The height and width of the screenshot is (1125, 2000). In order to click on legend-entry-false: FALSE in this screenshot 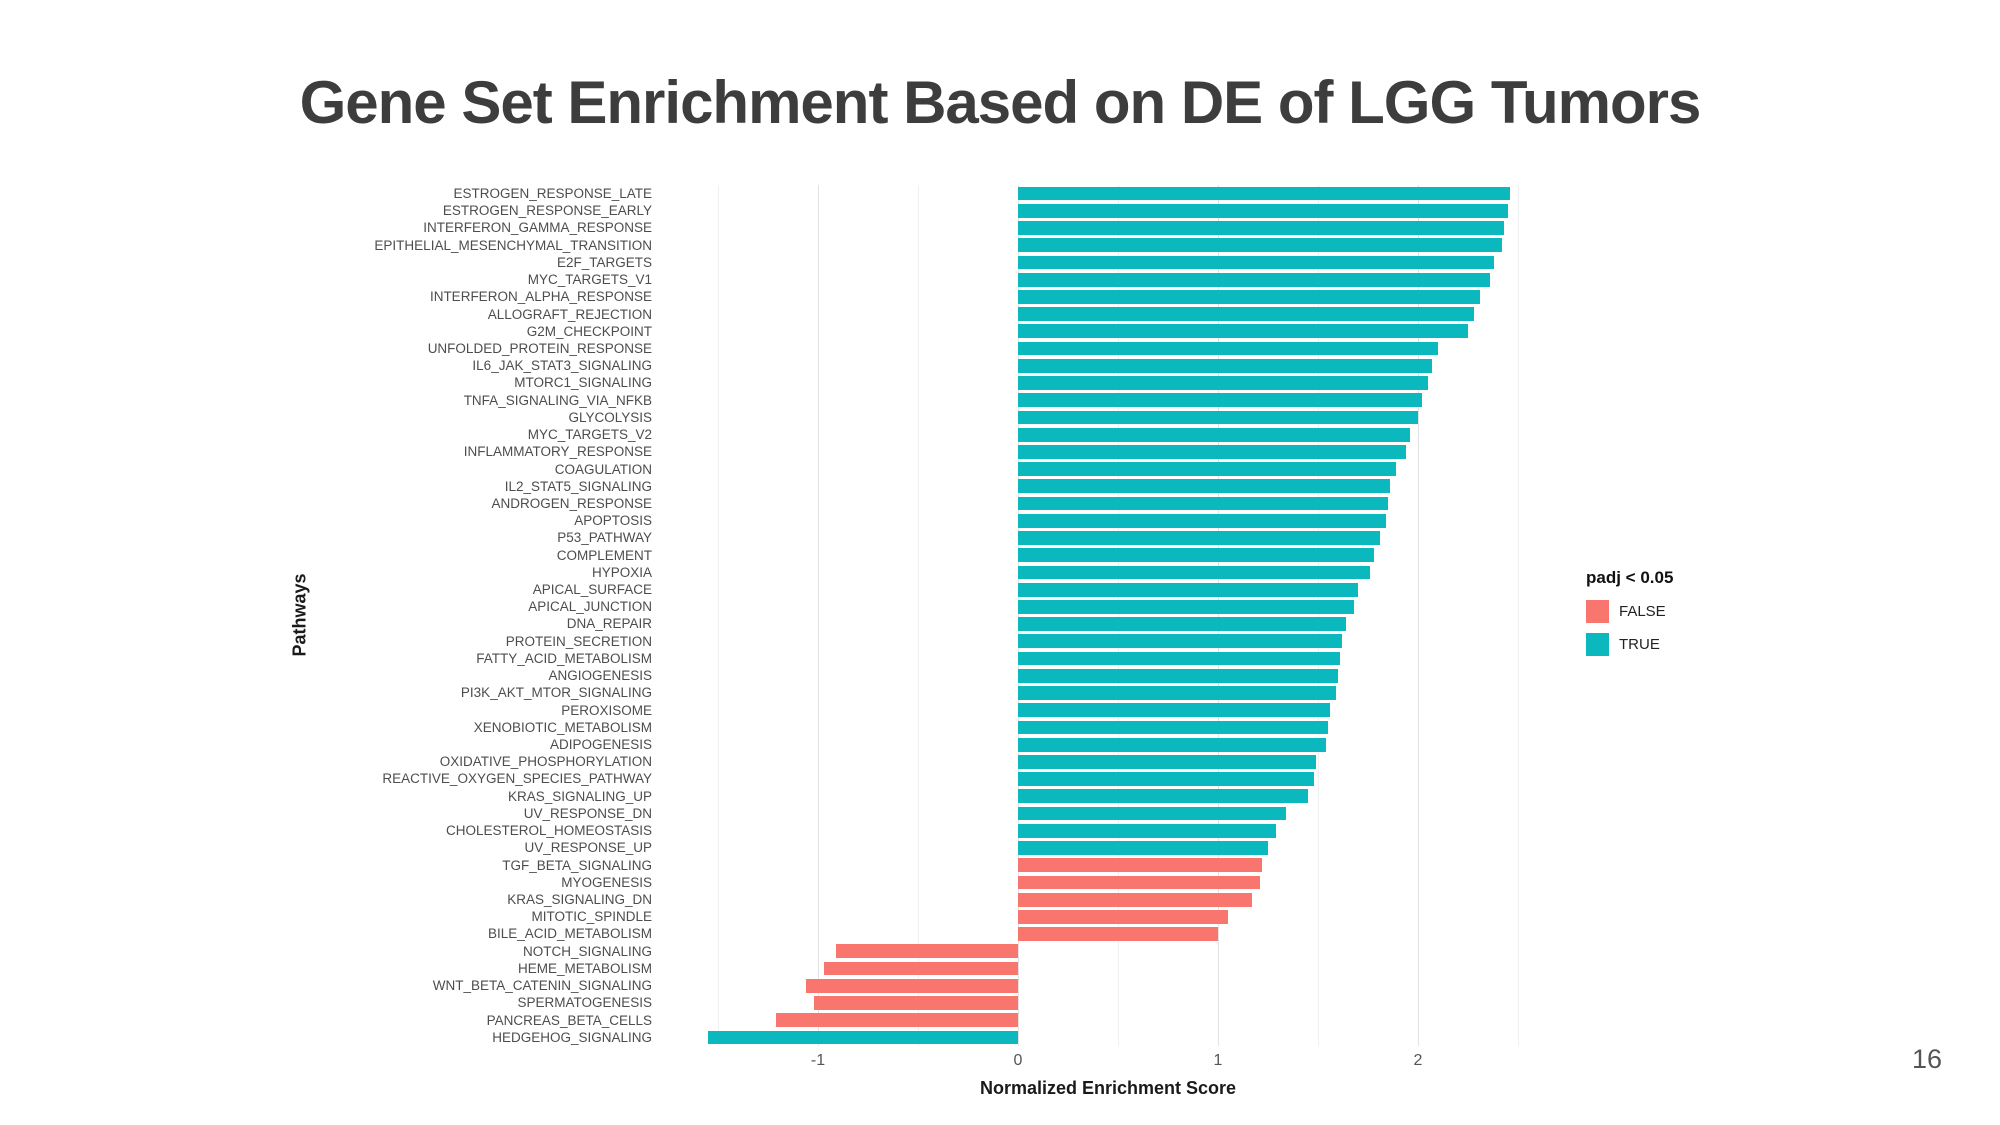, I will do `click(1629, 611)`.